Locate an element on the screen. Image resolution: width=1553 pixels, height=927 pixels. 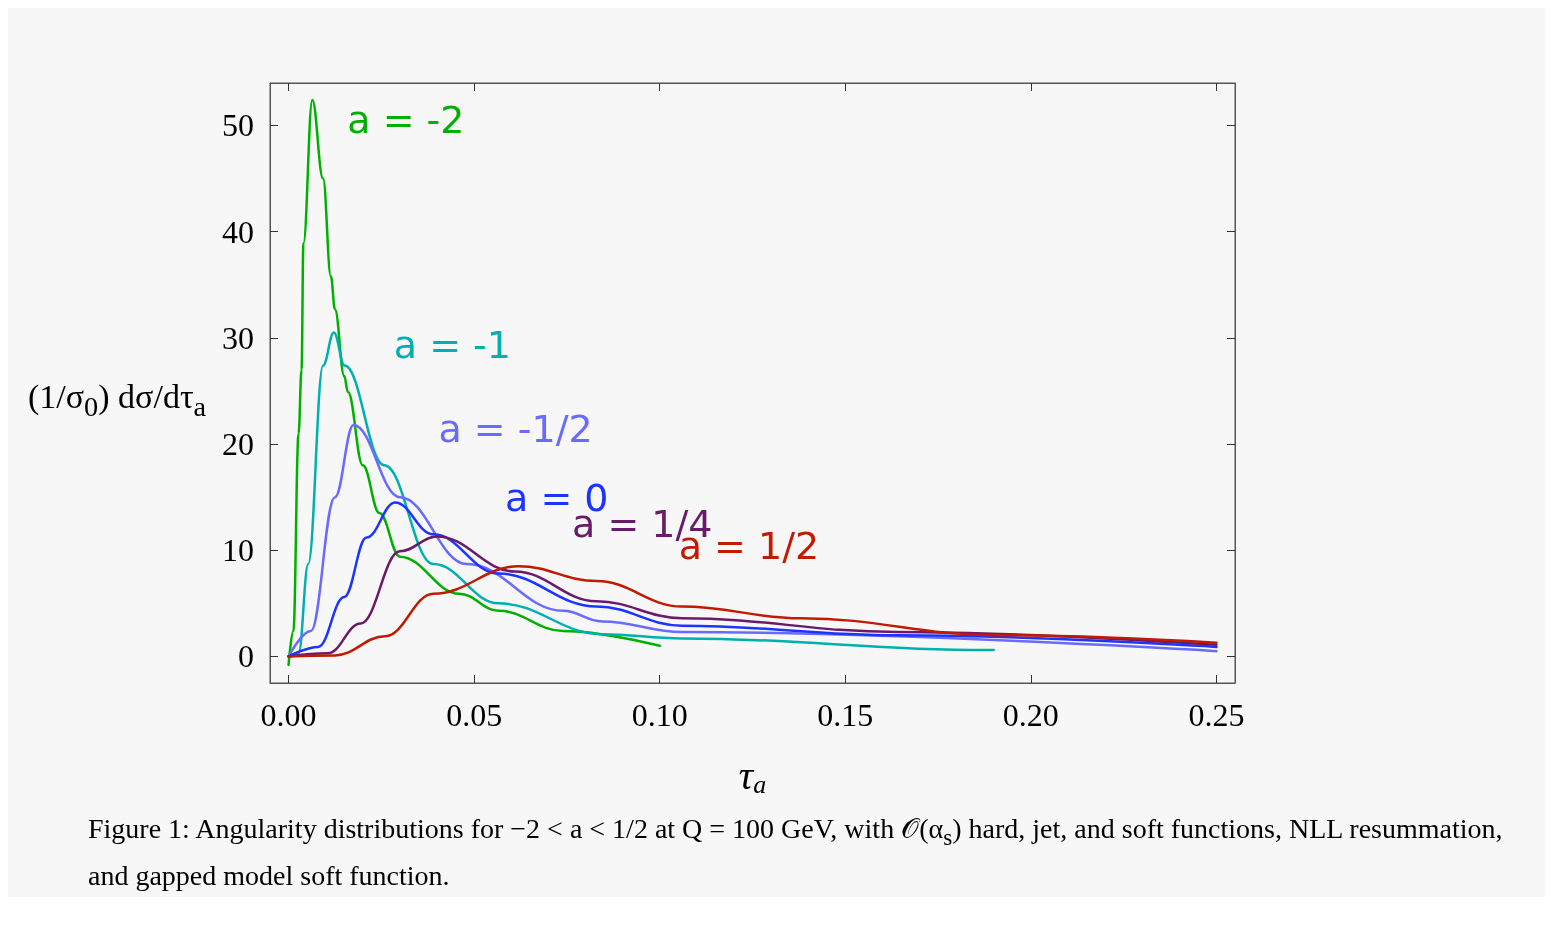
x-tick-label: 0.05 is located at coordinates (474, 715).